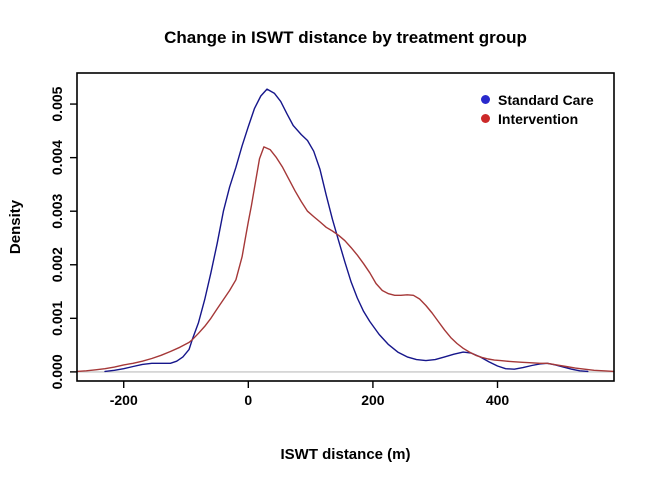  I want to click on y-axis-label: Density, so click(15, 227).